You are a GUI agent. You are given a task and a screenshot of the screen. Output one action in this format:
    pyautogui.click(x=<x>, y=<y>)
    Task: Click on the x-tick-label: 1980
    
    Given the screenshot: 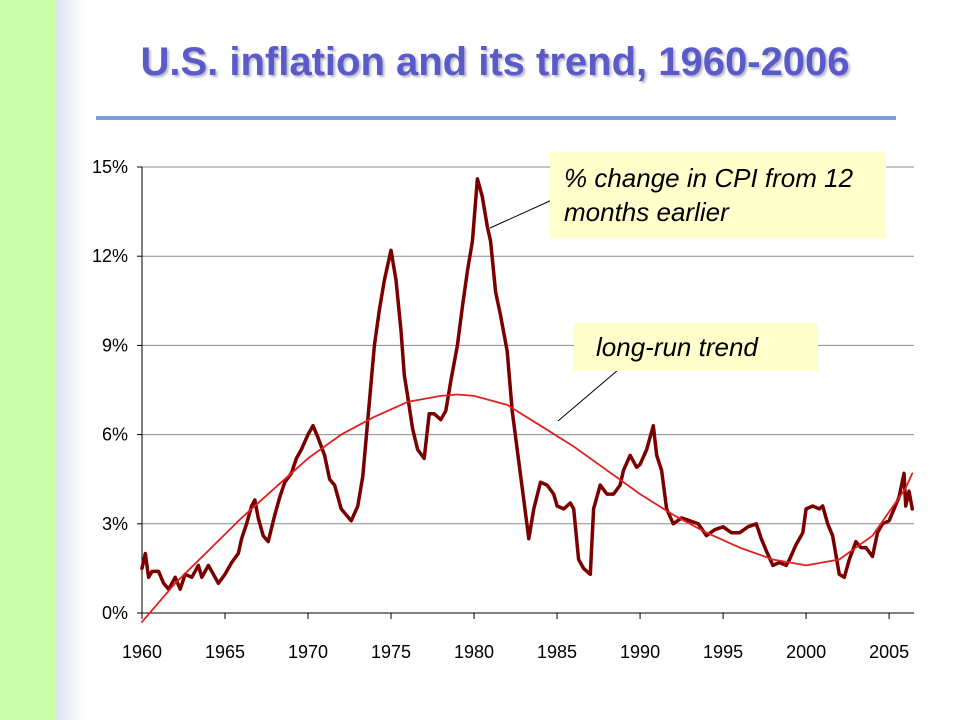 What is the action you would take?
    pyautogui.click(x=474, y=652)
    